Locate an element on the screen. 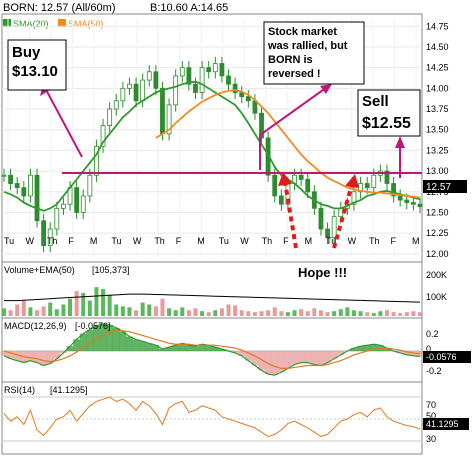 This screenshot has width=475, height=458. rsi-series-line is located at coordinates (212, 417).